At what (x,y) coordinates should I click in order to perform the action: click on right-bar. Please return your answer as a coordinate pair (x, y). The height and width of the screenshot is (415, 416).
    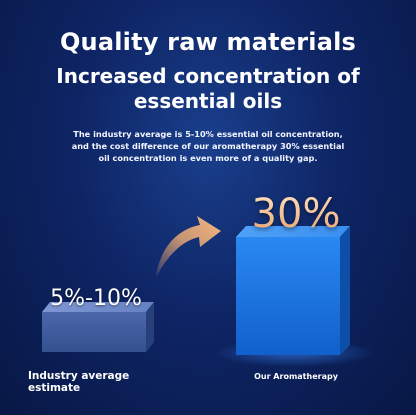
    Looking at the image, I should click on (293, 290).